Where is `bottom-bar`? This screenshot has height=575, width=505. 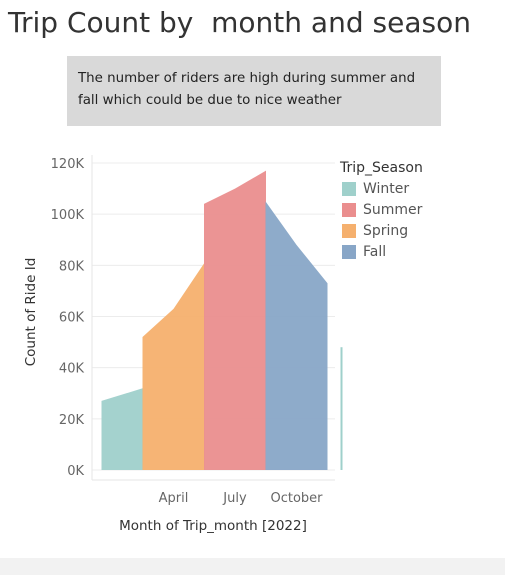
bottom-bar is located at coordinates (252, 566).